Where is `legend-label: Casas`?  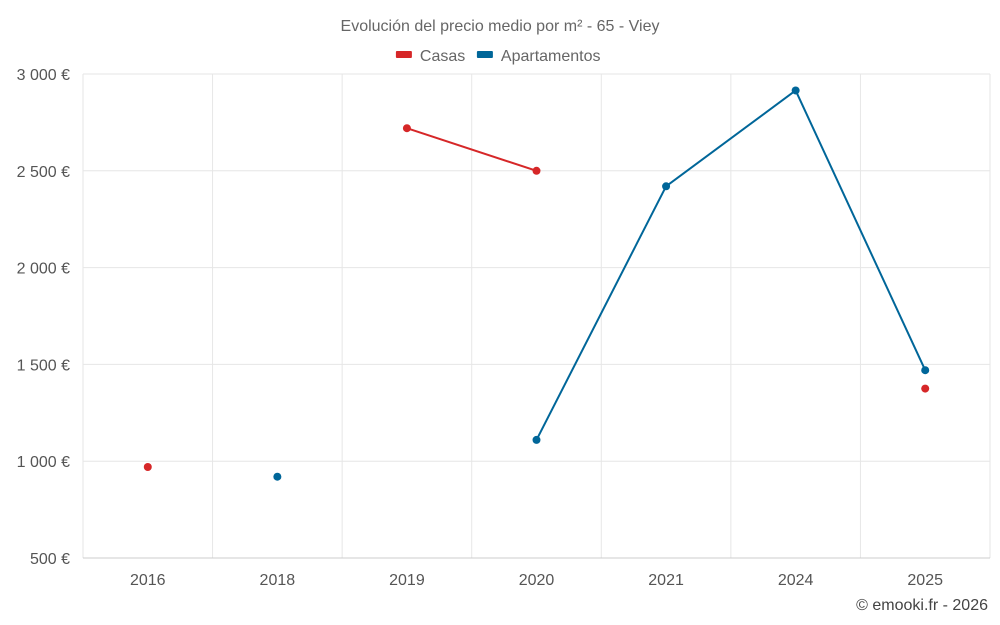 legend-label: Casas is located at coordinates (442, 56).